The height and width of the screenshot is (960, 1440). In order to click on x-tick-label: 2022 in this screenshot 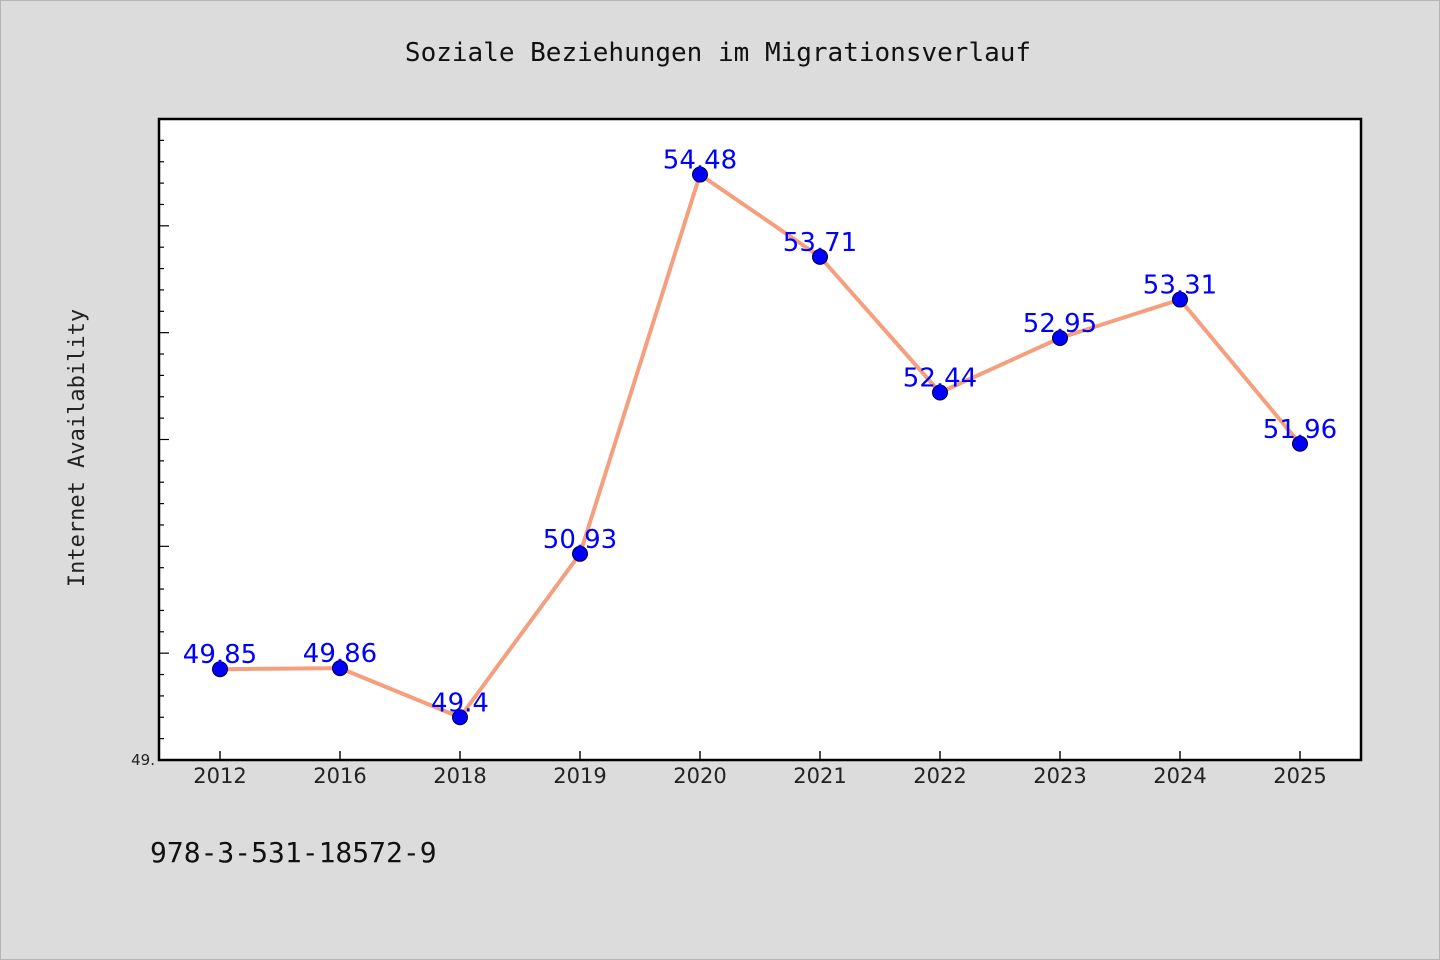, I will do `click(939, 776)`.